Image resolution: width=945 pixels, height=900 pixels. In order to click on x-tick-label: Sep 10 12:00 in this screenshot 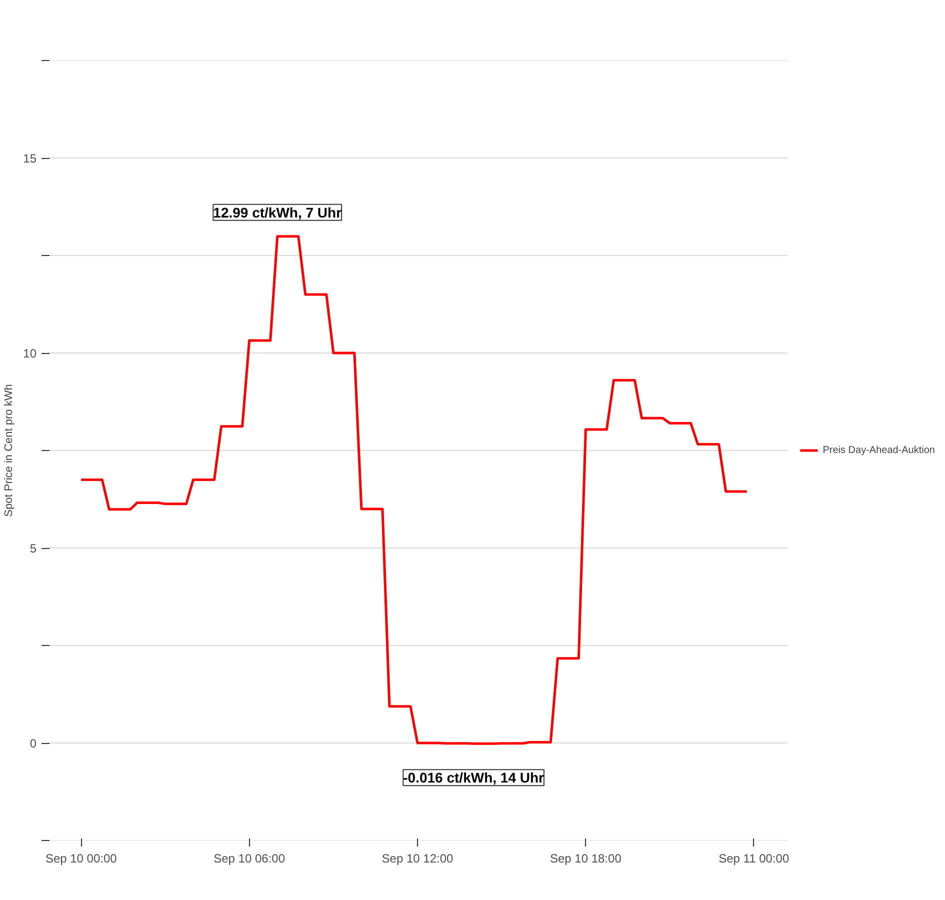, I will do `click(418, 859)`.